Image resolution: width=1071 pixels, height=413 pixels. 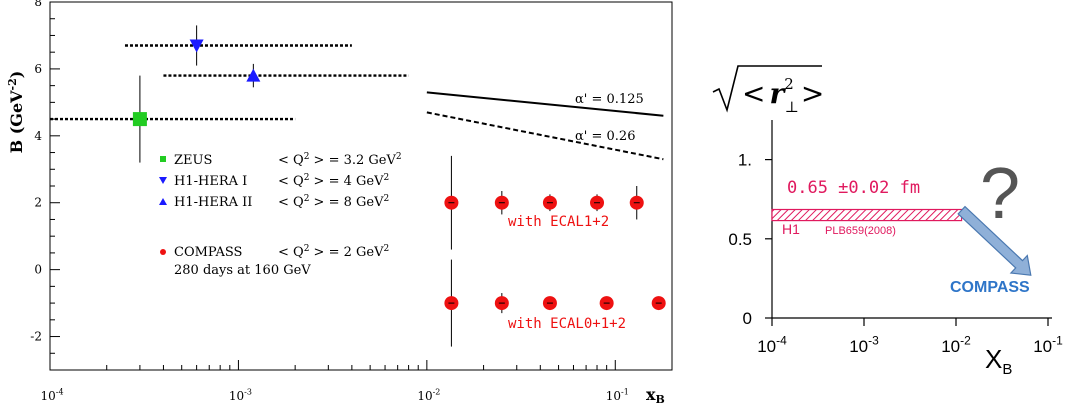 What do you see at coordinates (864, 344) in the screenshot?
I see `right-x-tick-label: 10⁻³` at bounding box center [864, 344].